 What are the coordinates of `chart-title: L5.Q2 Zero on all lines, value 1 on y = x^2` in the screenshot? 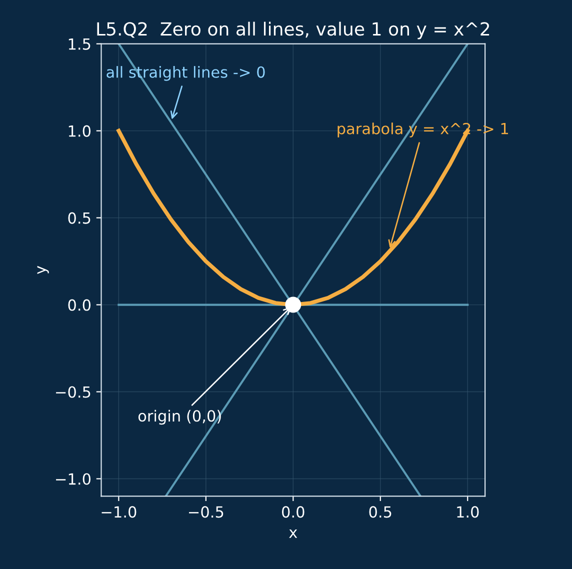 It's located at (293, 31).